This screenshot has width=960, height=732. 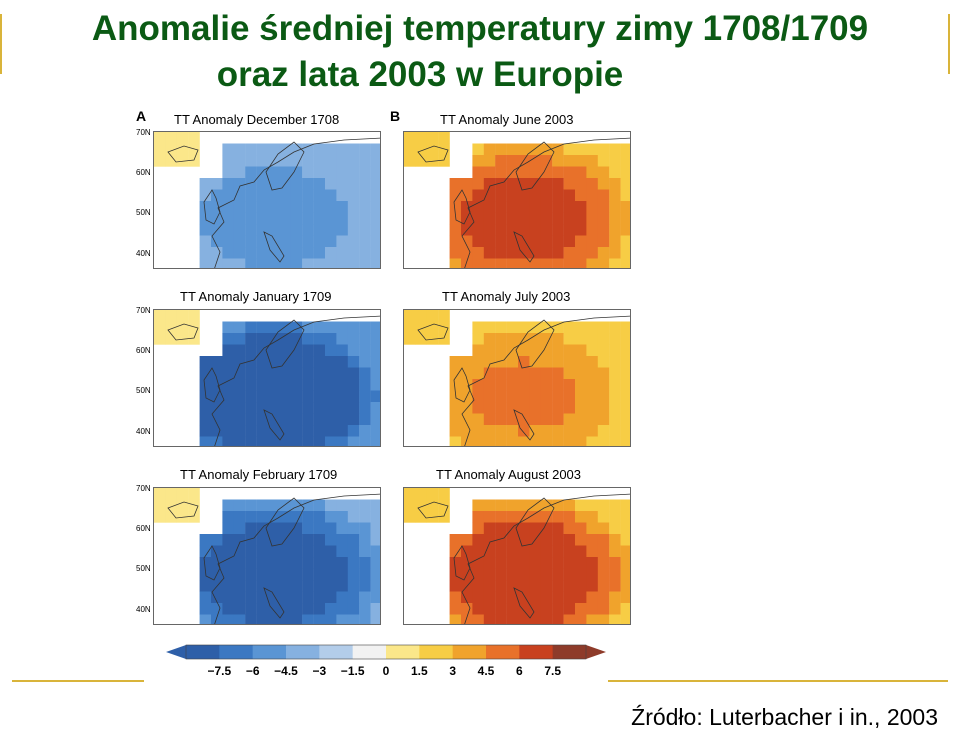 I want to click on colorbar-segment, so click(x=403, y=652).